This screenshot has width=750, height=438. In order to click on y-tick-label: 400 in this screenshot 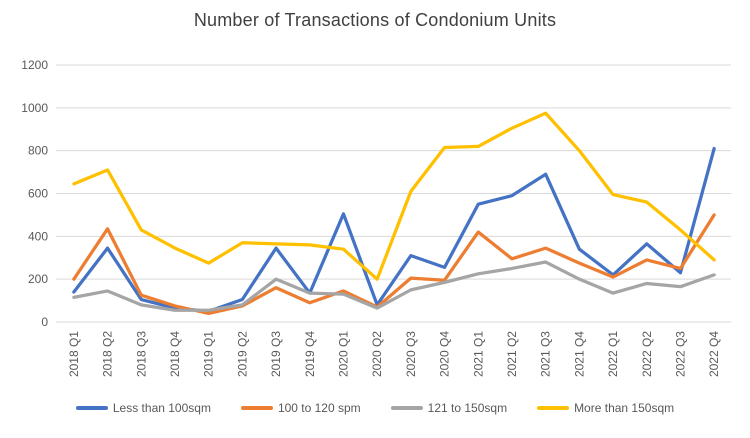, I will do `click(38, 236)`.